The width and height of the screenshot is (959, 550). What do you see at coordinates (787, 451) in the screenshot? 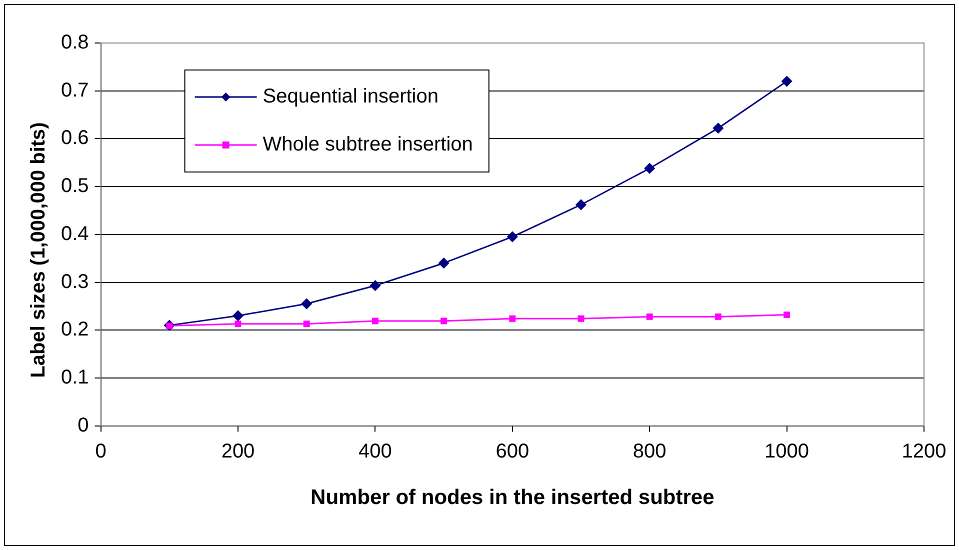
I see `x-tick-label: 1000` at bounding box center [787, 451].